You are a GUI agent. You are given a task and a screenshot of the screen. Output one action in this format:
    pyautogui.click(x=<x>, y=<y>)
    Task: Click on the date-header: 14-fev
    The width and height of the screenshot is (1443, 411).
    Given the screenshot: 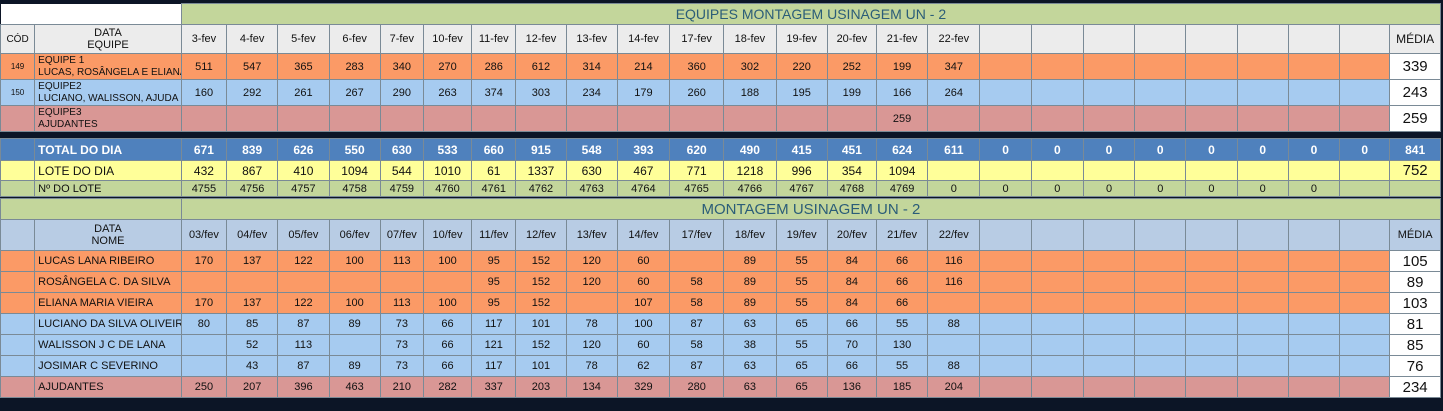 What is the action you would take?
    pyautogui.click(x=643, y=39)
    